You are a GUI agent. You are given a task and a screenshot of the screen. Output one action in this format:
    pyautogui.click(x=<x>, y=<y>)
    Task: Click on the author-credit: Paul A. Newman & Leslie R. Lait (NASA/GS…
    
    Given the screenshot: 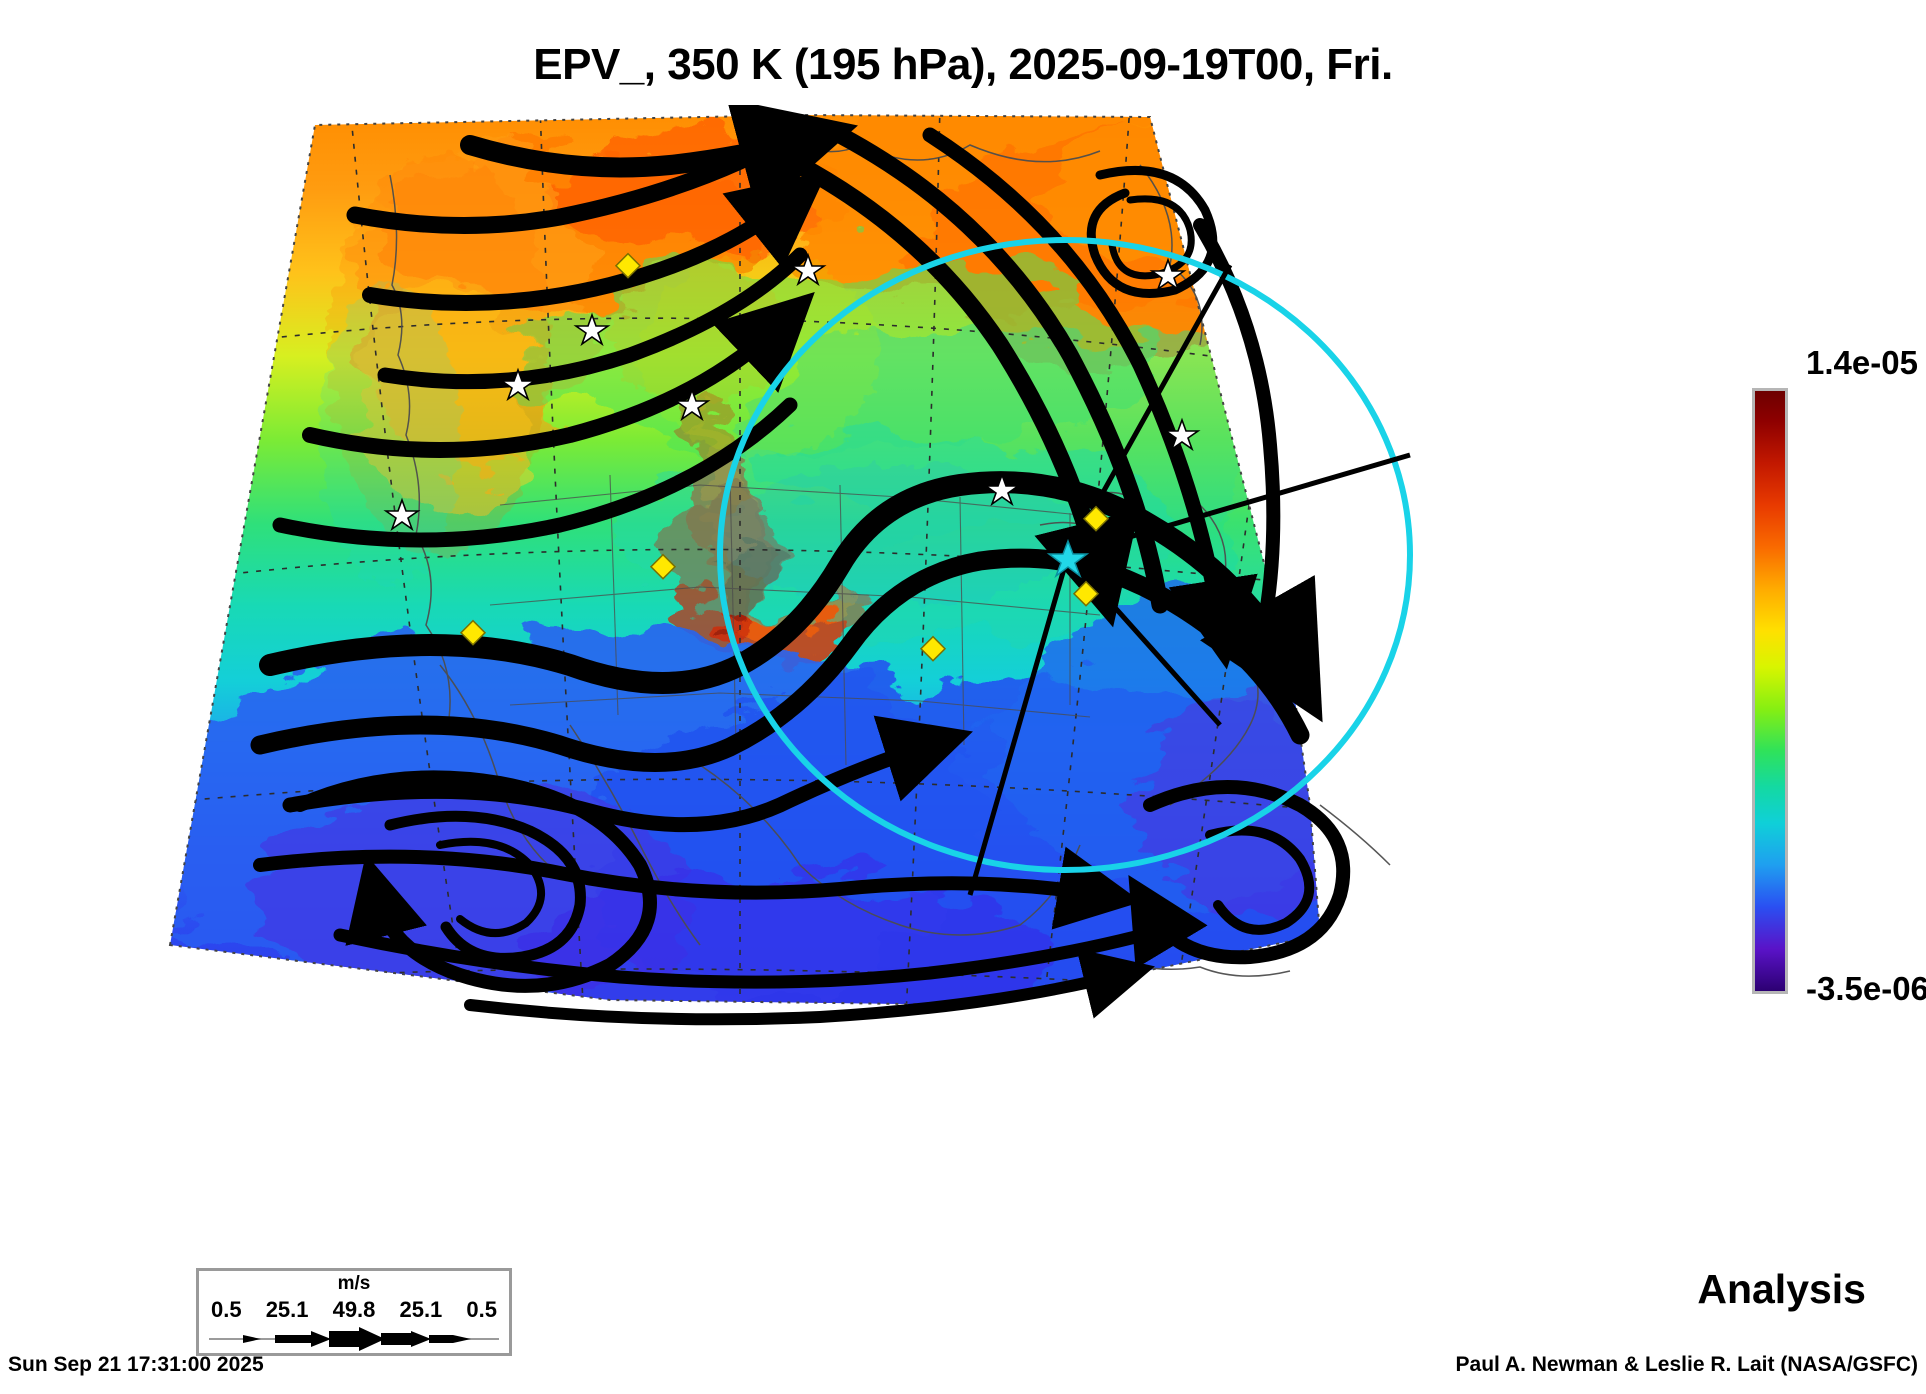 What is the action you would take?
    pyautogui.click(x=1686, y=1364)
    